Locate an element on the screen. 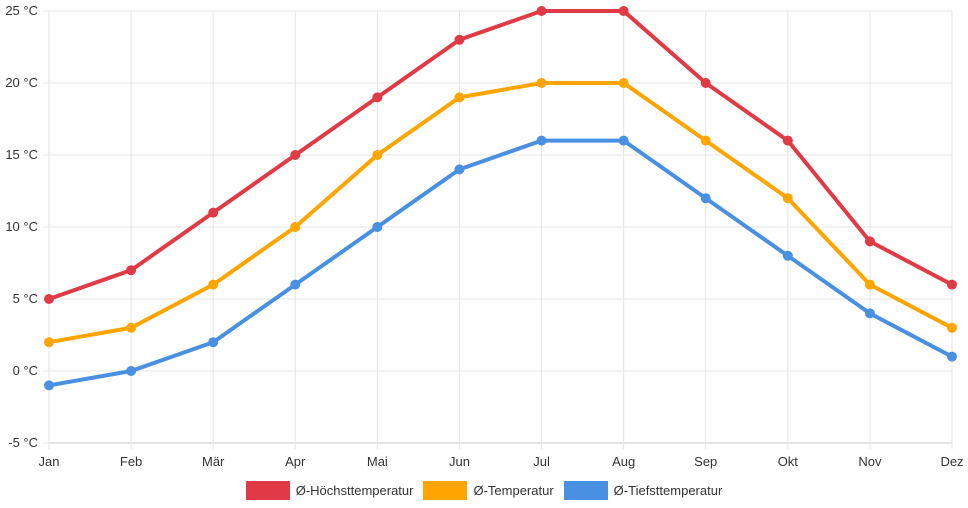  legend-swatch-min is located at coordinates (585, 490).